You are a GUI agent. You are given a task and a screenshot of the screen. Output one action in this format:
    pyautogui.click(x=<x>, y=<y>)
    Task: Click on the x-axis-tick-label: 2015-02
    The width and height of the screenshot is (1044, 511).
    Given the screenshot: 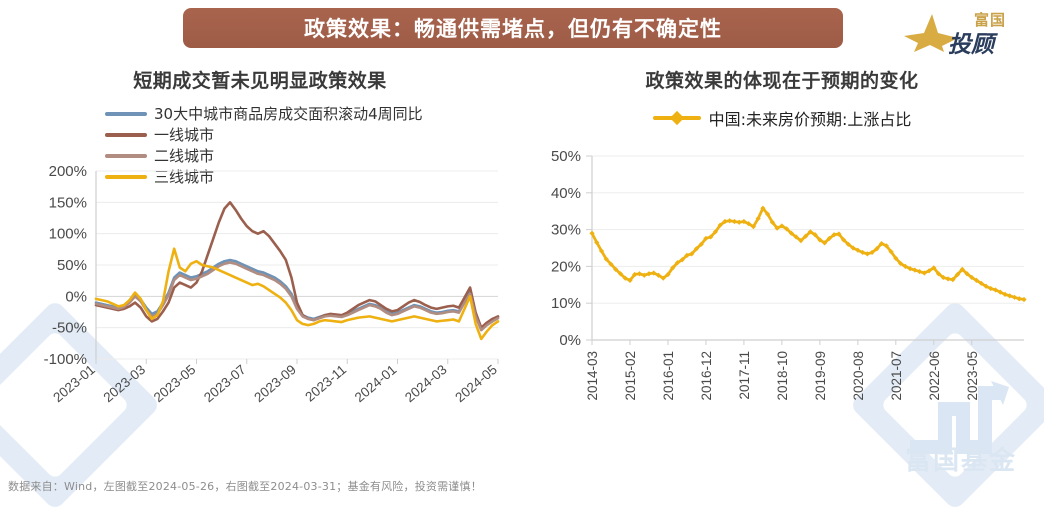 What is the action you would take?
    pyautogui.click(x=630, y=376)
    